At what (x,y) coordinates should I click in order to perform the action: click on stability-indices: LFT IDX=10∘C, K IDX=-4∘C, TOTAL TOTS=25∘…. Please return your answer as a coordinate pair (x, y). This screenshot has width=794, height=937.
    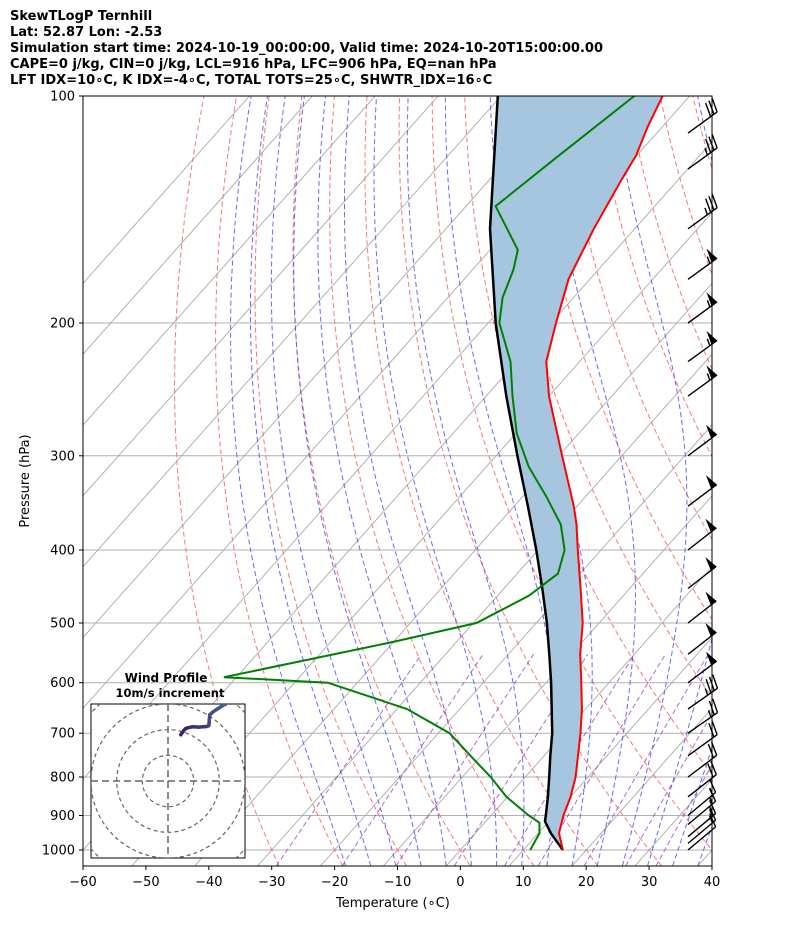
    Looking at the image, I should click on (251, 80).